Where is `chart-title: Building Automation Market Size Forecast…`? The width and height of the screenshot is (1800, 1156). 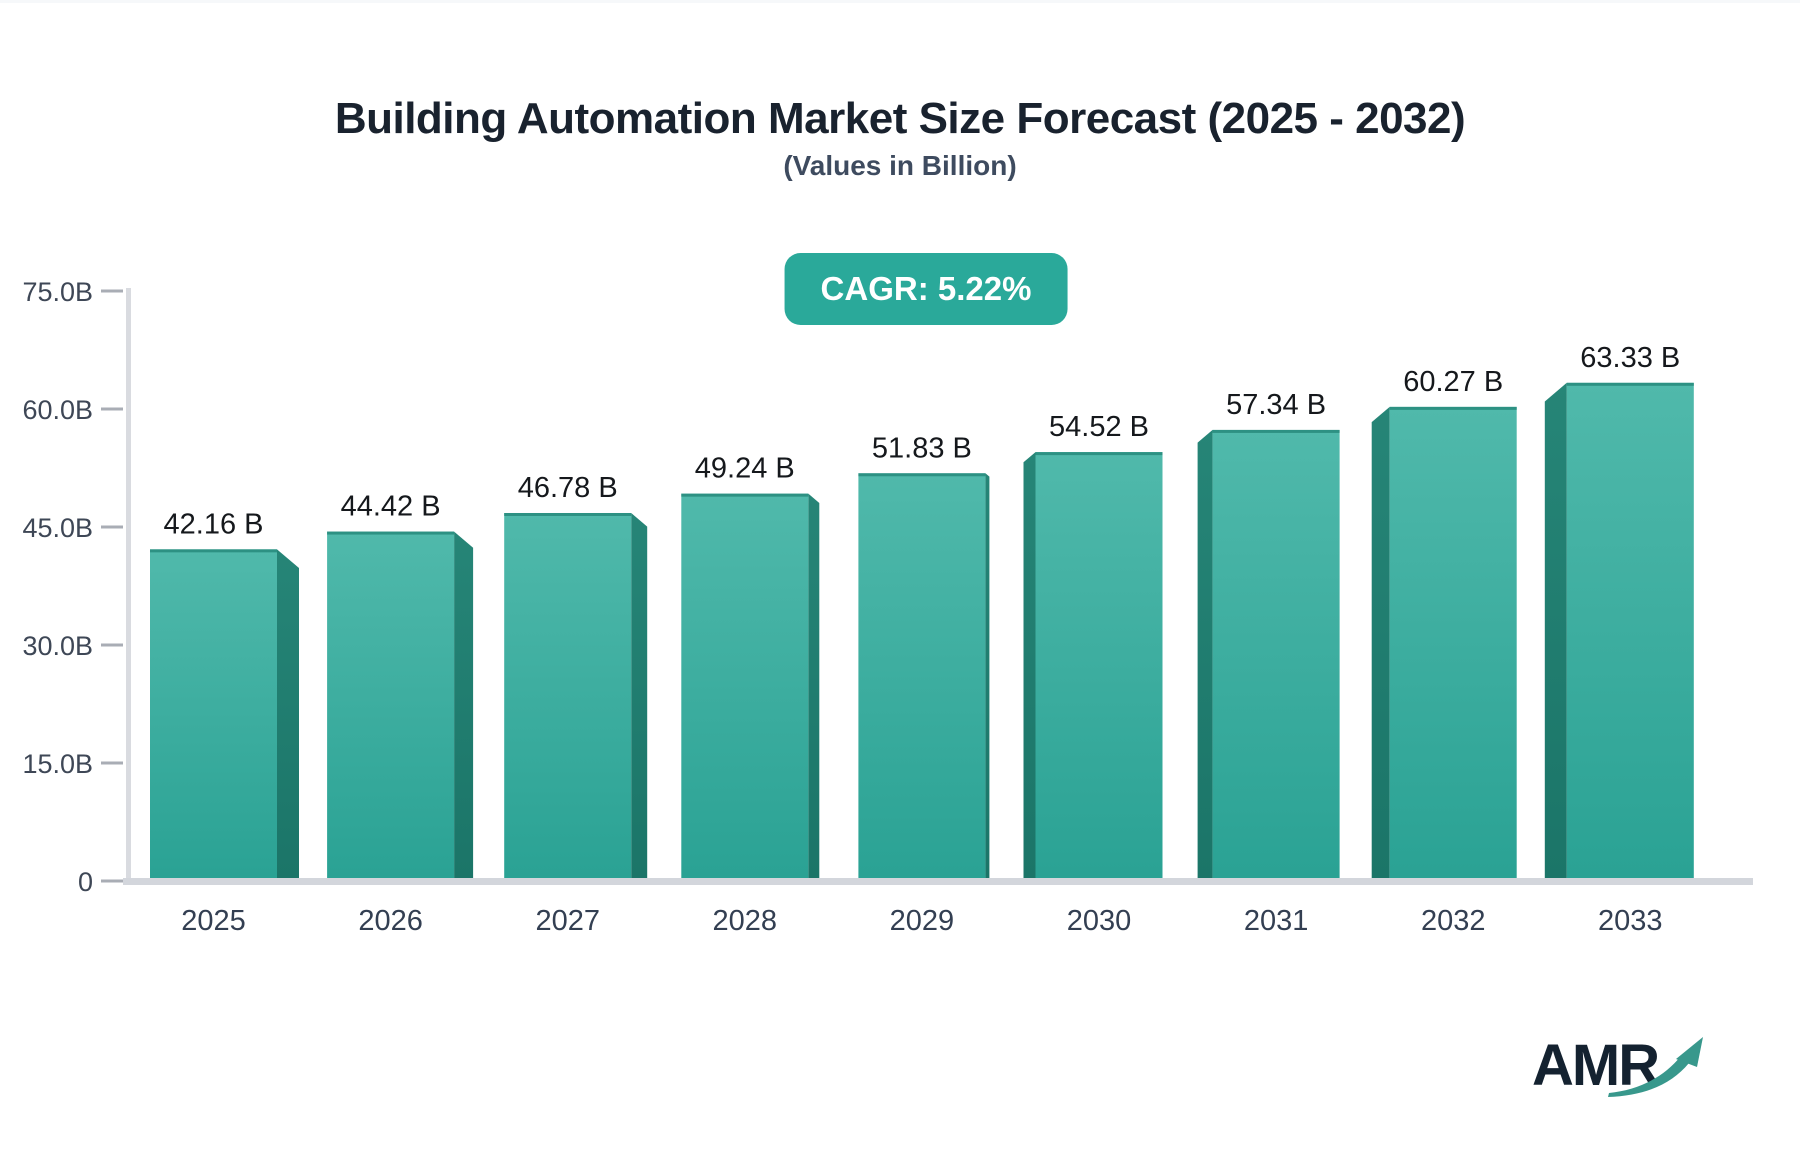
chart-title: Building Automation Market Size Forecast… is located at coordinates (900, 118).